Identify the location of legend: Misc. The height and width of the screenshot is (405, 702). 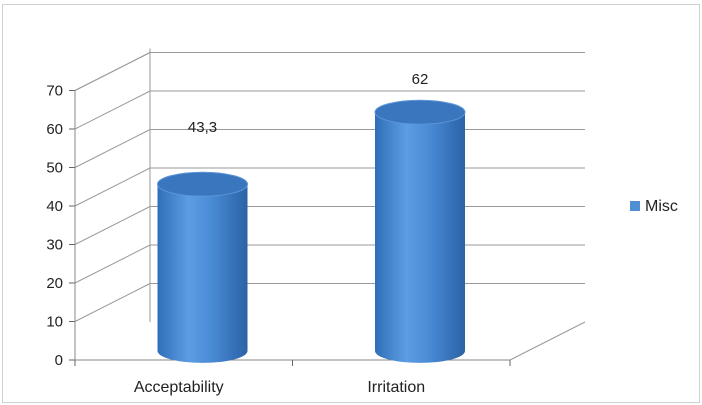
(654, 206).